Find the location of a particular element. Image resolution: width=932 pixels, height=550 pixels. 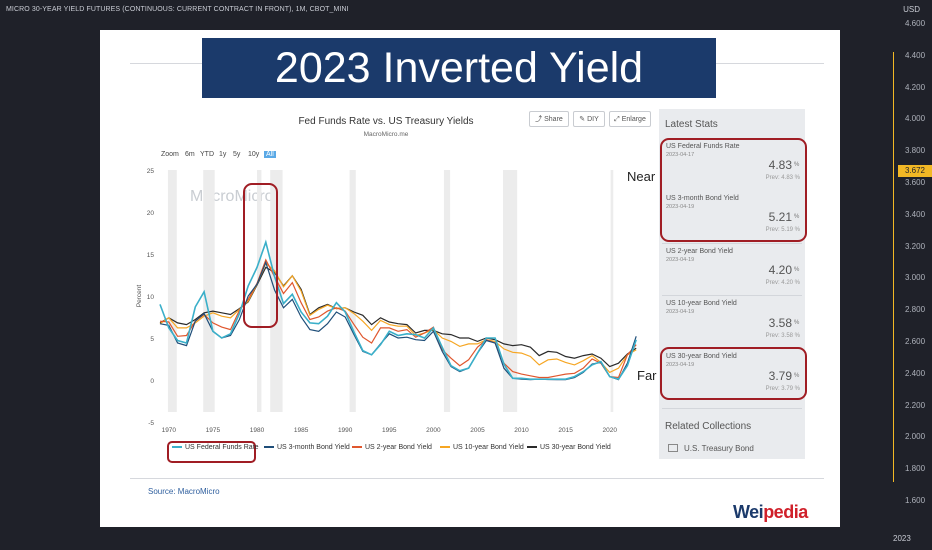

weipedia-logo: Weipedia is located at coordinates (770, 512).